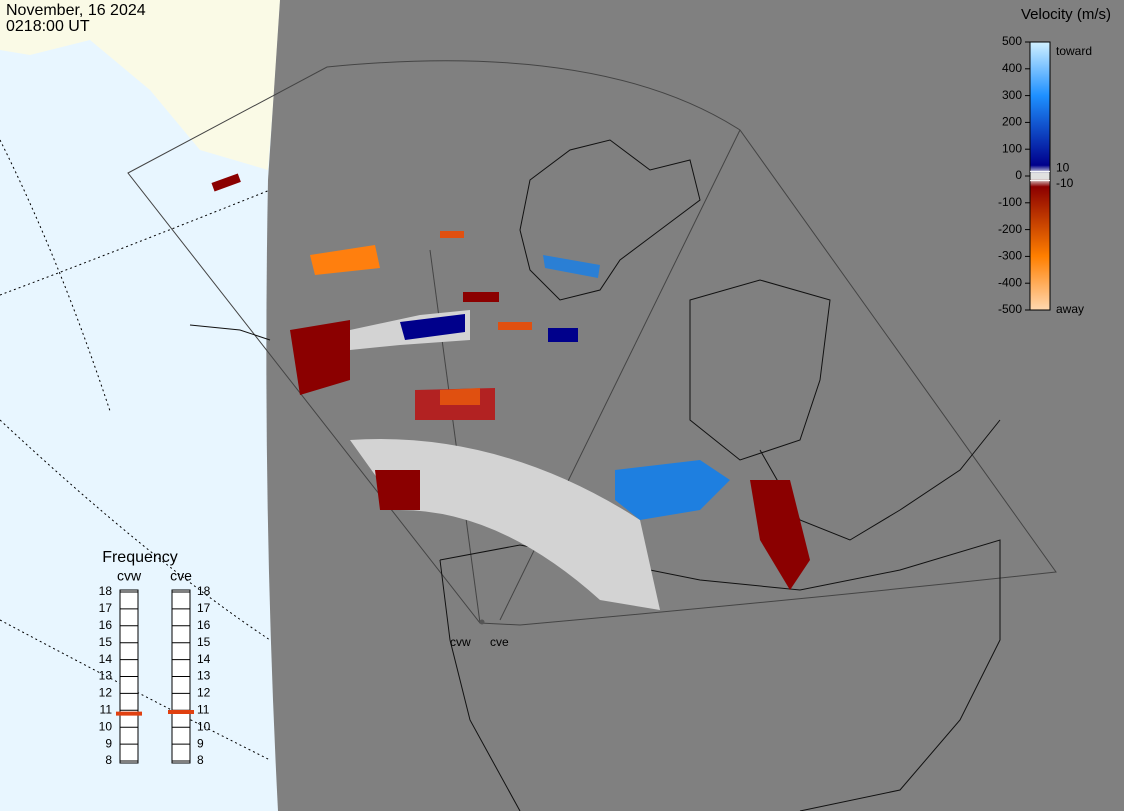  Describe the element at coordinates (1012, 68) in the screenshot. I see `velocity-tick-label: 400` at that location.